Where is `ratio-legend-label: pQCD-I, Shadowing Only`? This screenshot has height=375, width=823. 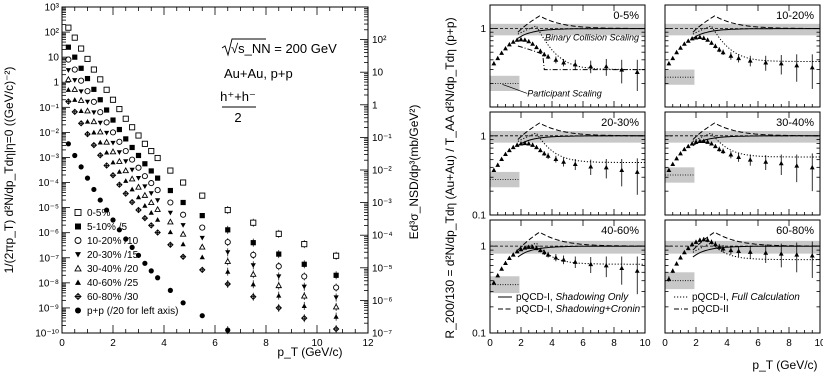
ratio-legend-label: pQCD-I, Shadowing Only is located at coordinates (572, 297).